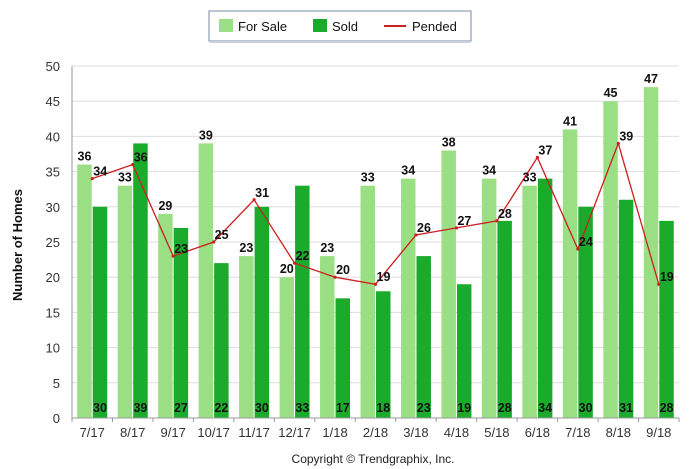 Image resolution: width=699 pixels, height=469 pixels. I want to click on y-axis-title: Number of Homes, so click(17, 245).